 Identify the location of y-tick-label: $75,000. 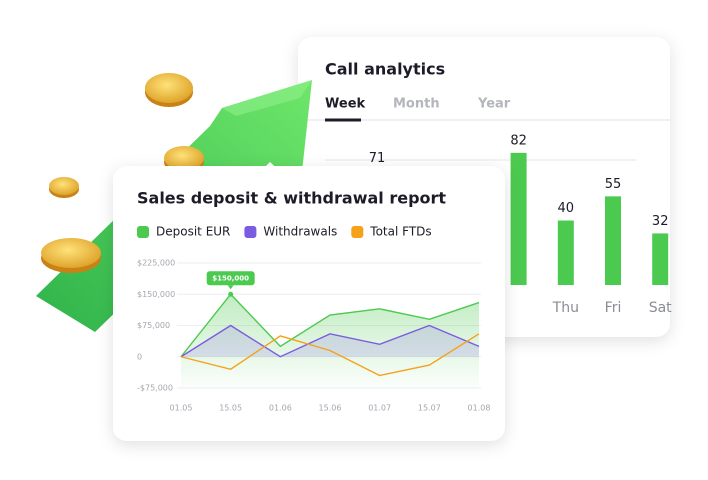
(153, 325).